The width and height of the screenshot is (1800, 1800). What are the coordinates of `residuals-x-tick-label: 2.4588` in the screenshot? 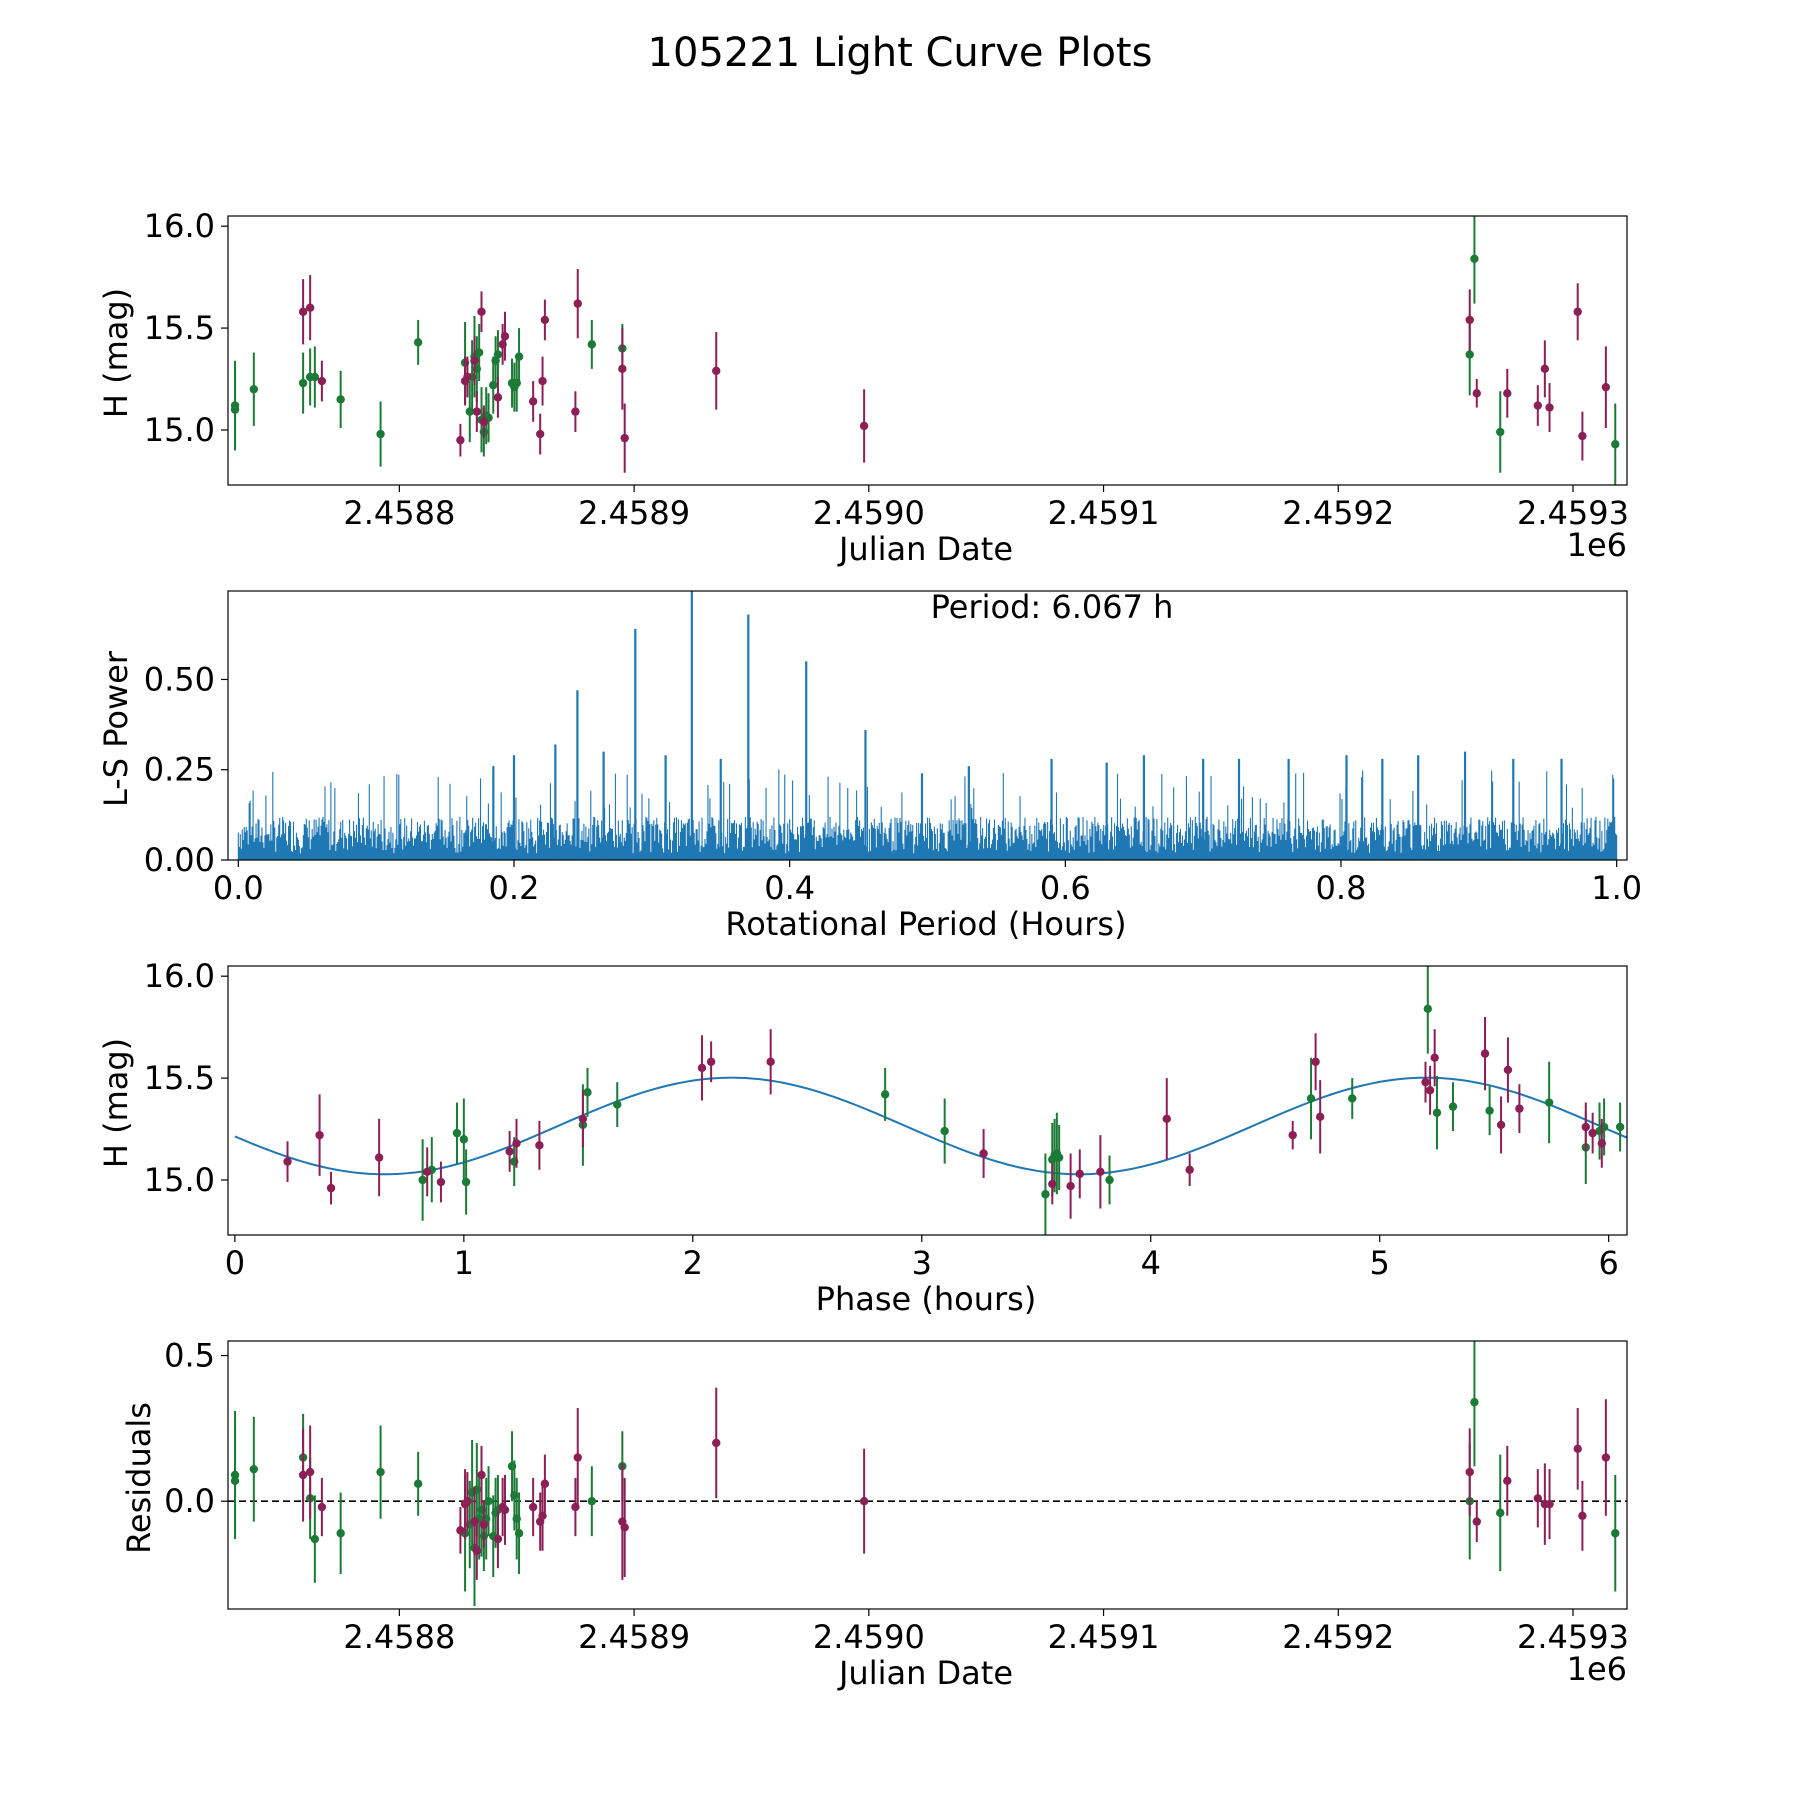 It's located at (399, 1637).